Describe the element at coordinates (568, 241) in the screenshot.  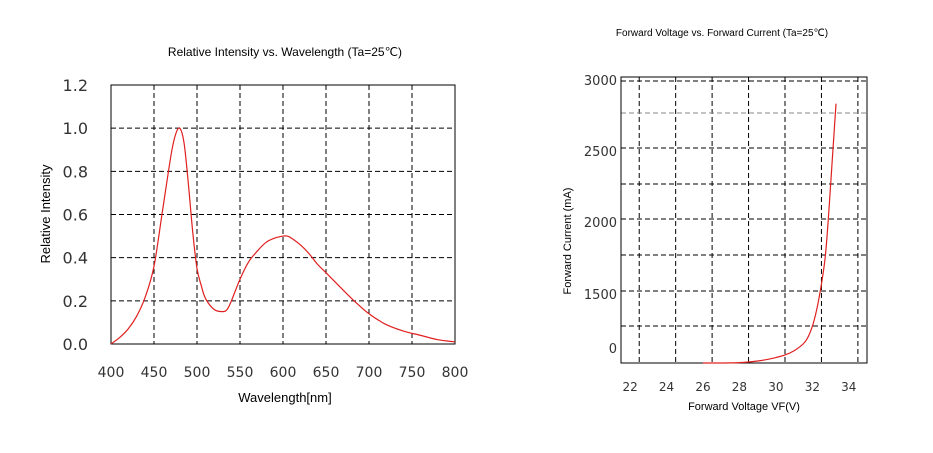
I see `iv-y-axis-label: Forward Current (mA)` at that location.